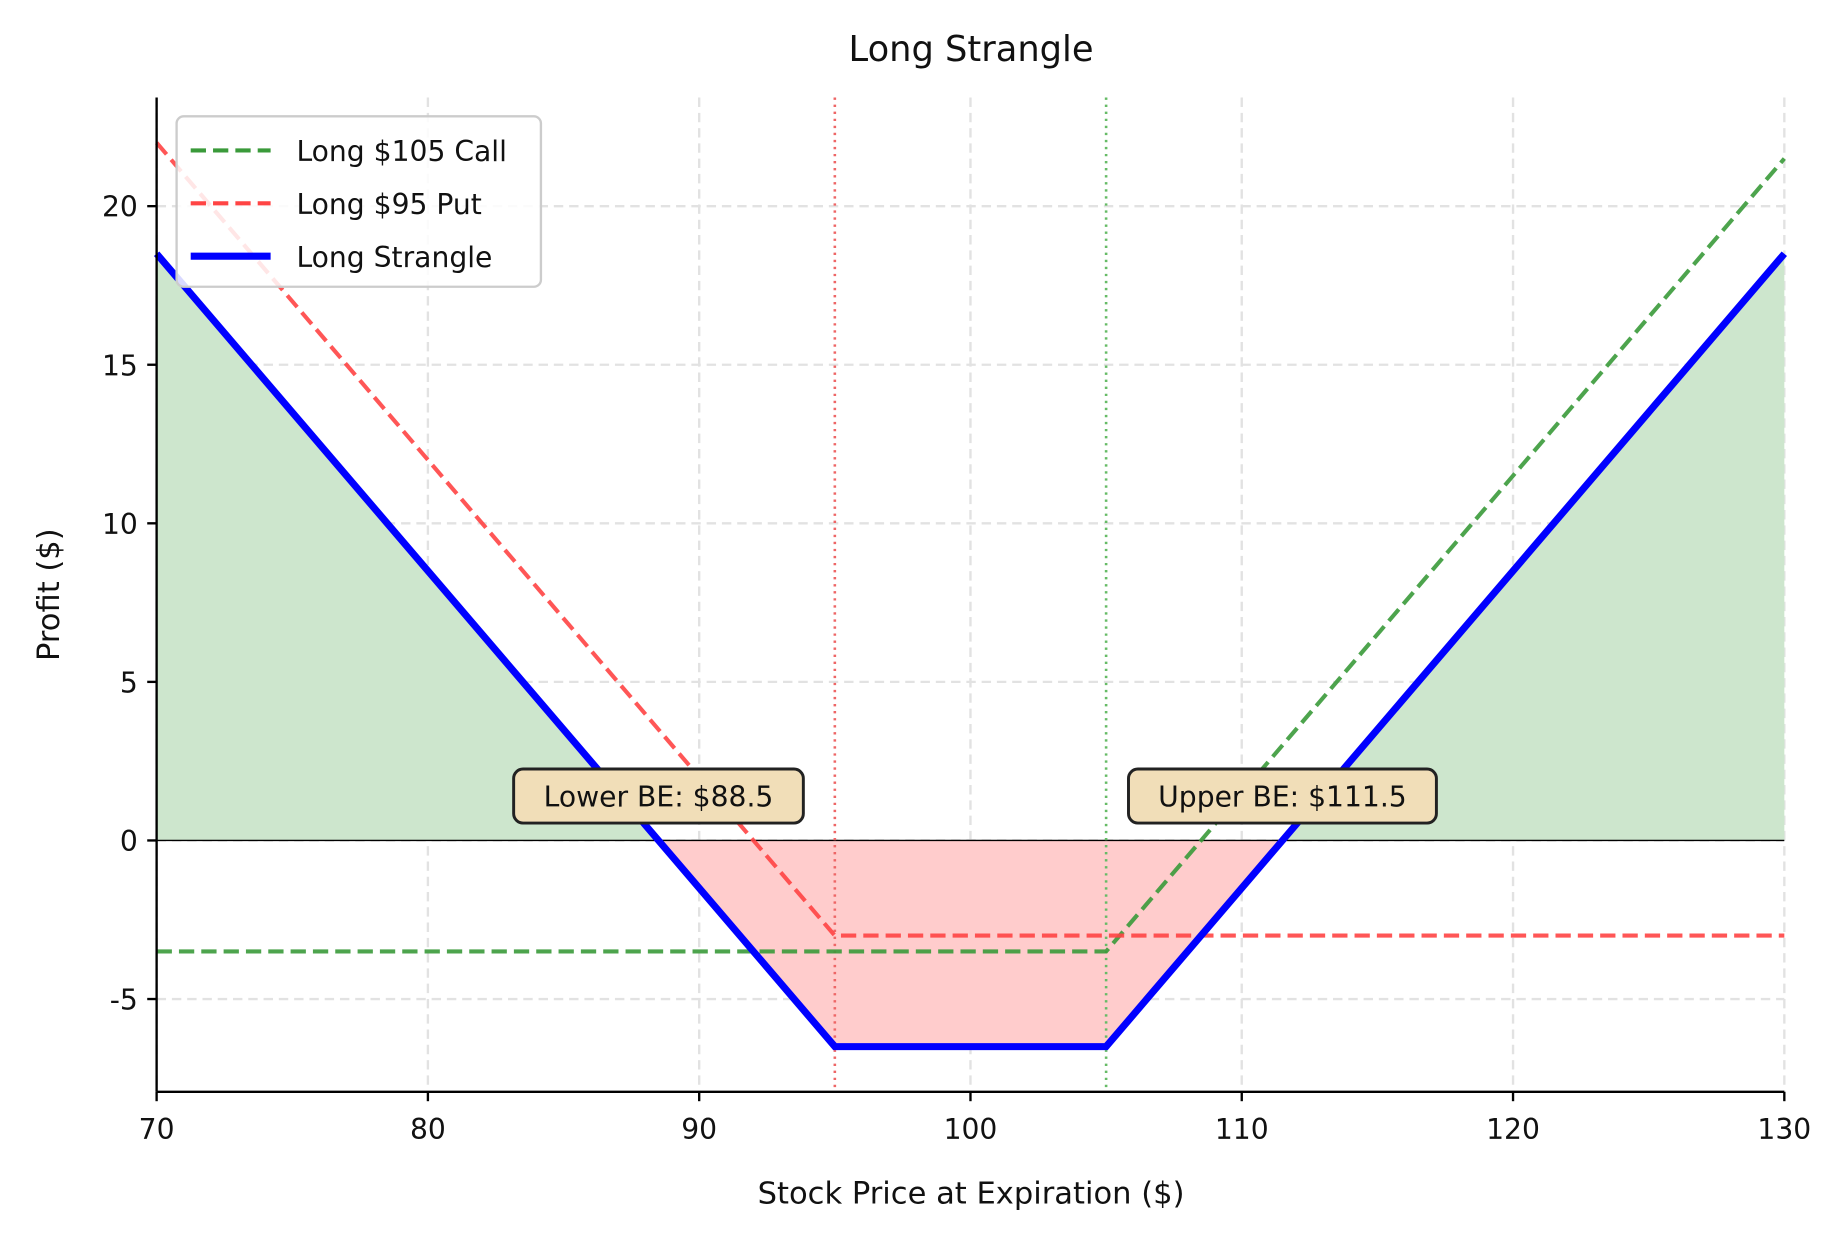  I want to click on legend-label: Long $95 Put, so click(388, 204).